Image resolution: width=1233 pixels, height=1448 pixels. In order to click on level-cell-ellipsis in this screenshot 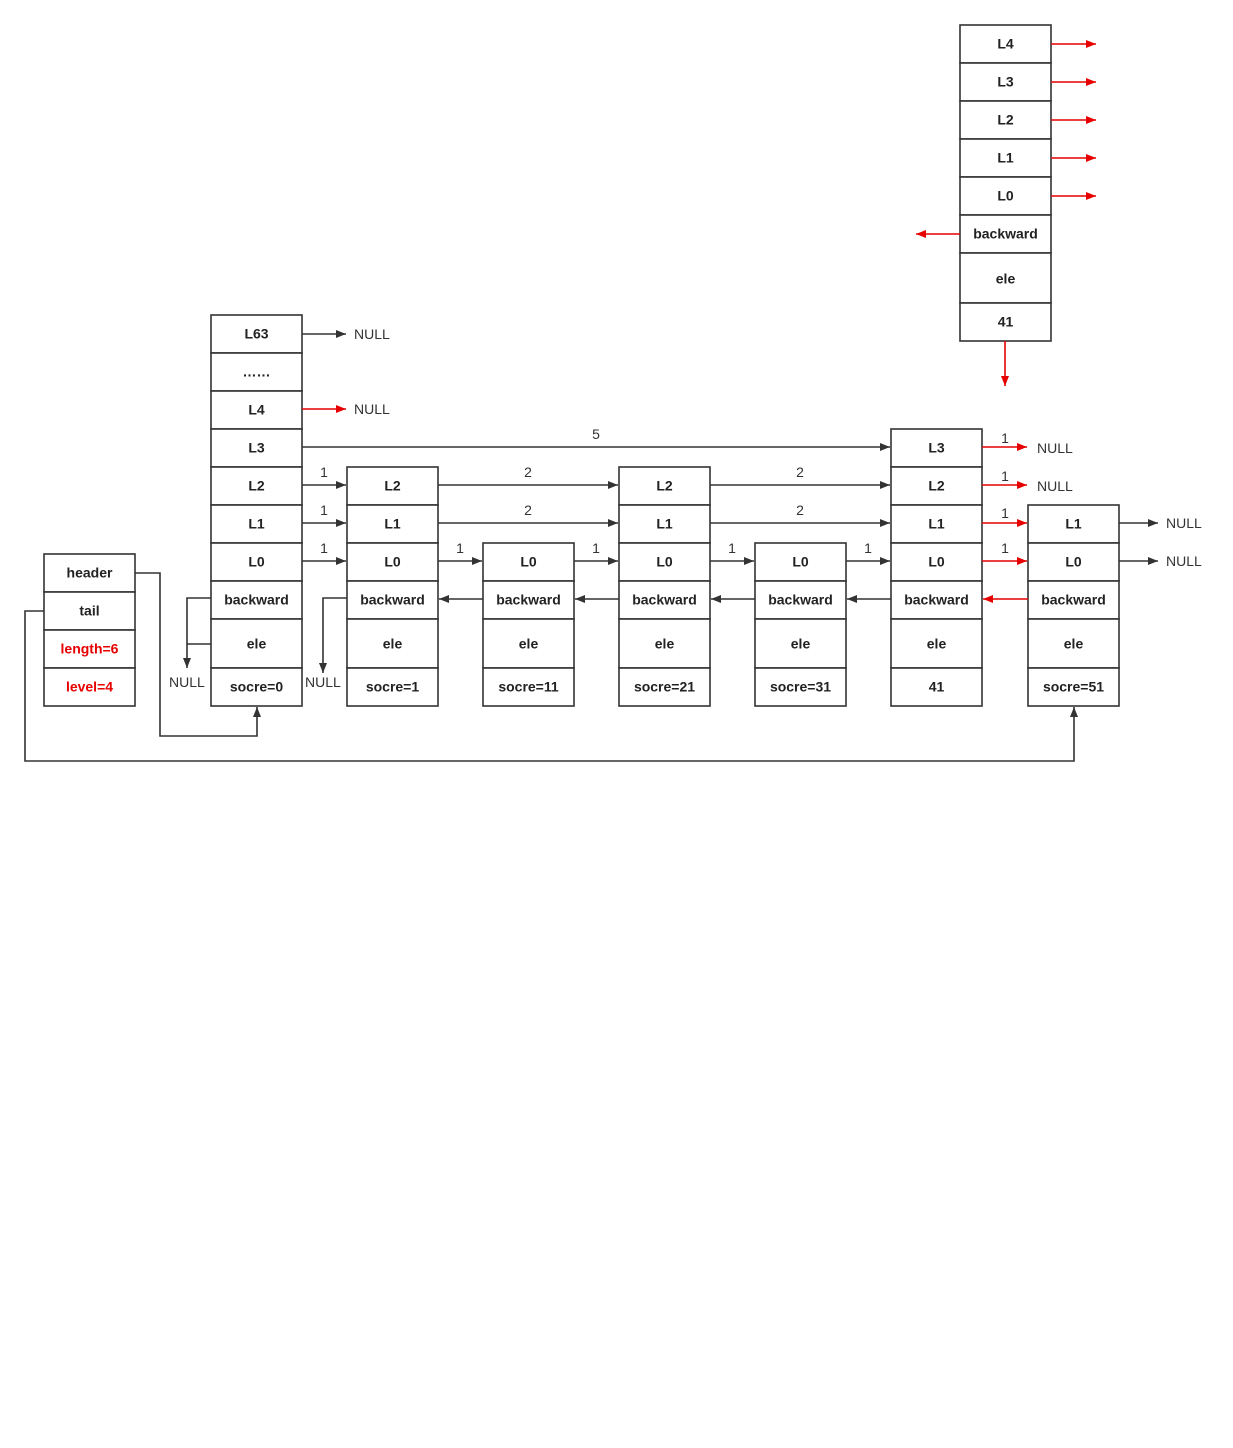, I will do `click(256, 372)`.